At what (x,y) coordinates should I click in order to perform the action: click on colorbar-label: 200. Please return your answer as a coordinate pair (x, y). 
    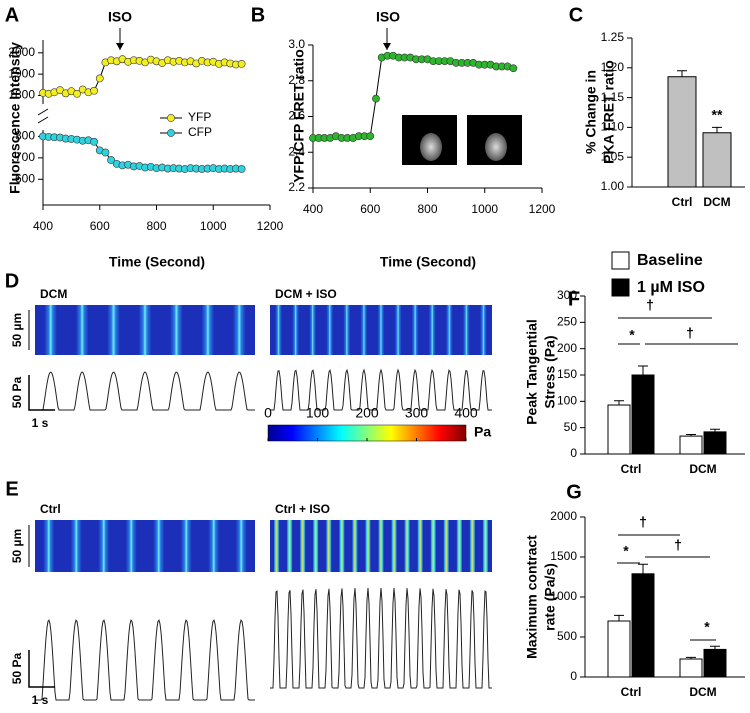
    Looking at the image, I should click on (367, 413).